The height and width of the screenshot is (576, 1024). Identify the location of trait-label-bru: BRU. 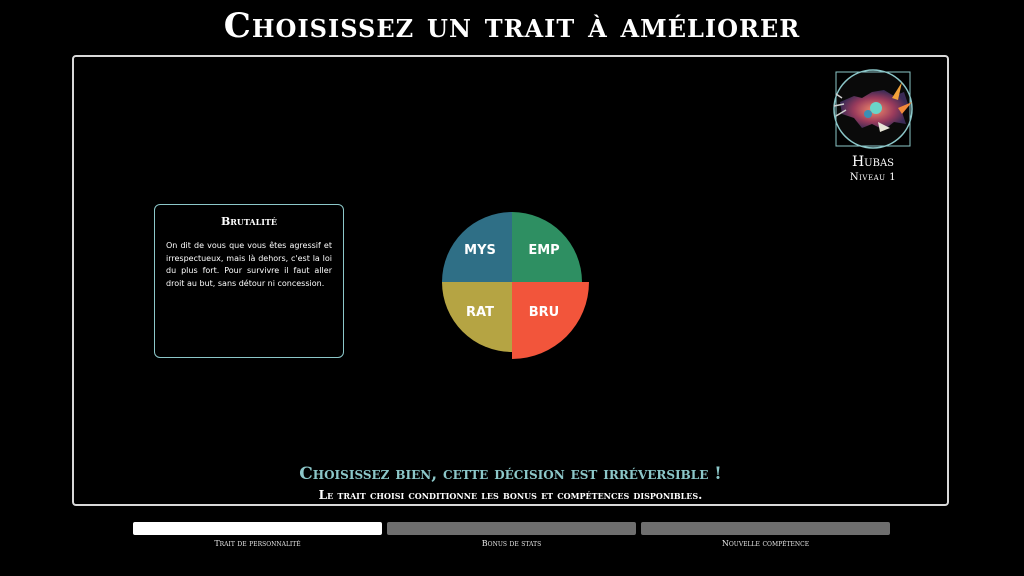
(544, 312).